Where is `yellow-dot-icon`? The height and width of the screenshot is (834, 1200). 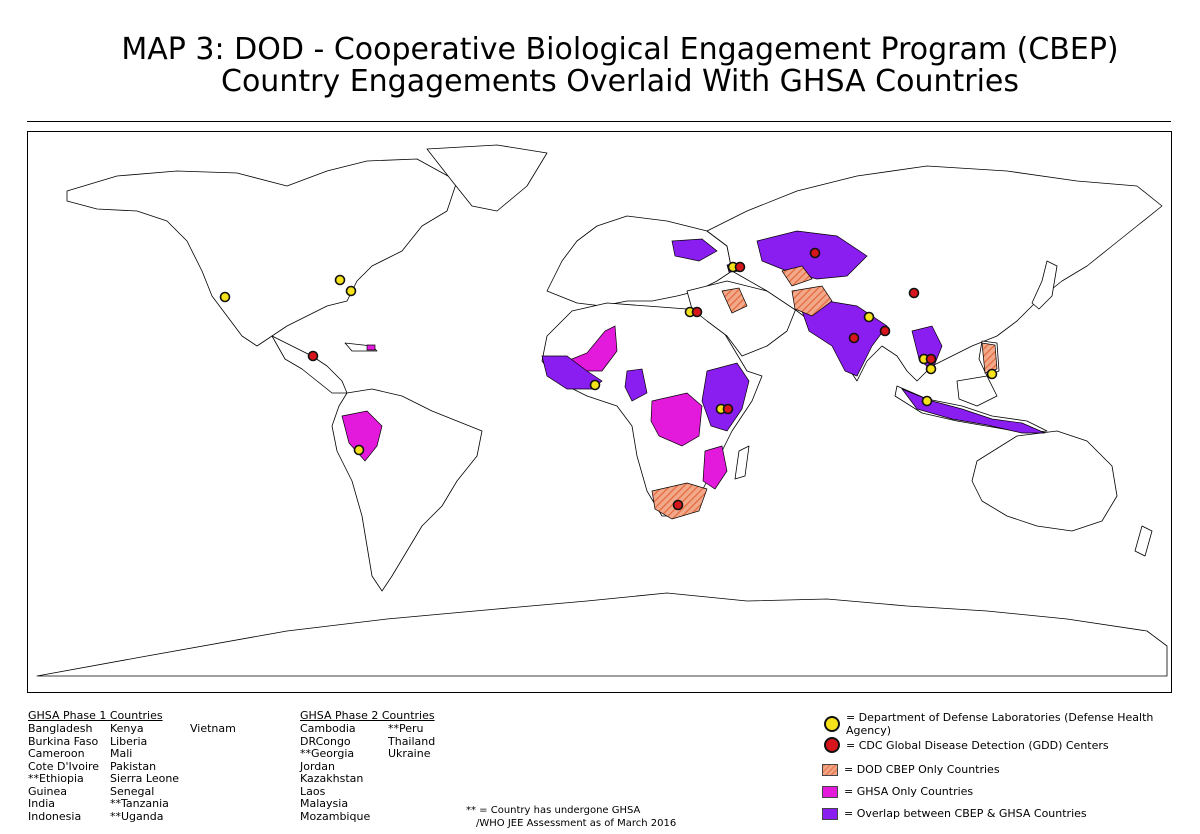
yellow-dot-icon is located at coordinates (832, 724).